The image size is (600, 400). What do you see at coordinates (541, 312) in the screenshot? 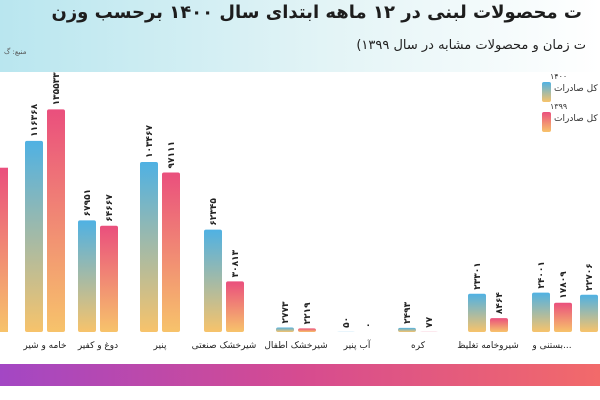
I see `bar-۱۴۰۰-9` at bounding box center [541, 312].